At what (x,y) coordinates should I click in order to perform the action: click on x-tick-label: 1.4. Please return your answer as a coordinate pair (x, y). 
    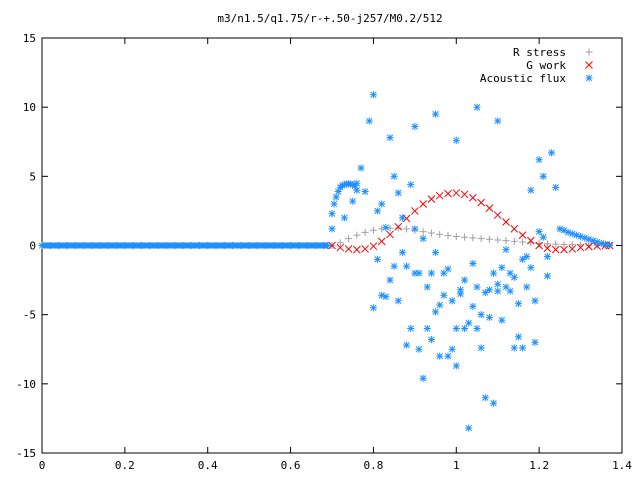
    Looking at the image, I should click on (622, 465).